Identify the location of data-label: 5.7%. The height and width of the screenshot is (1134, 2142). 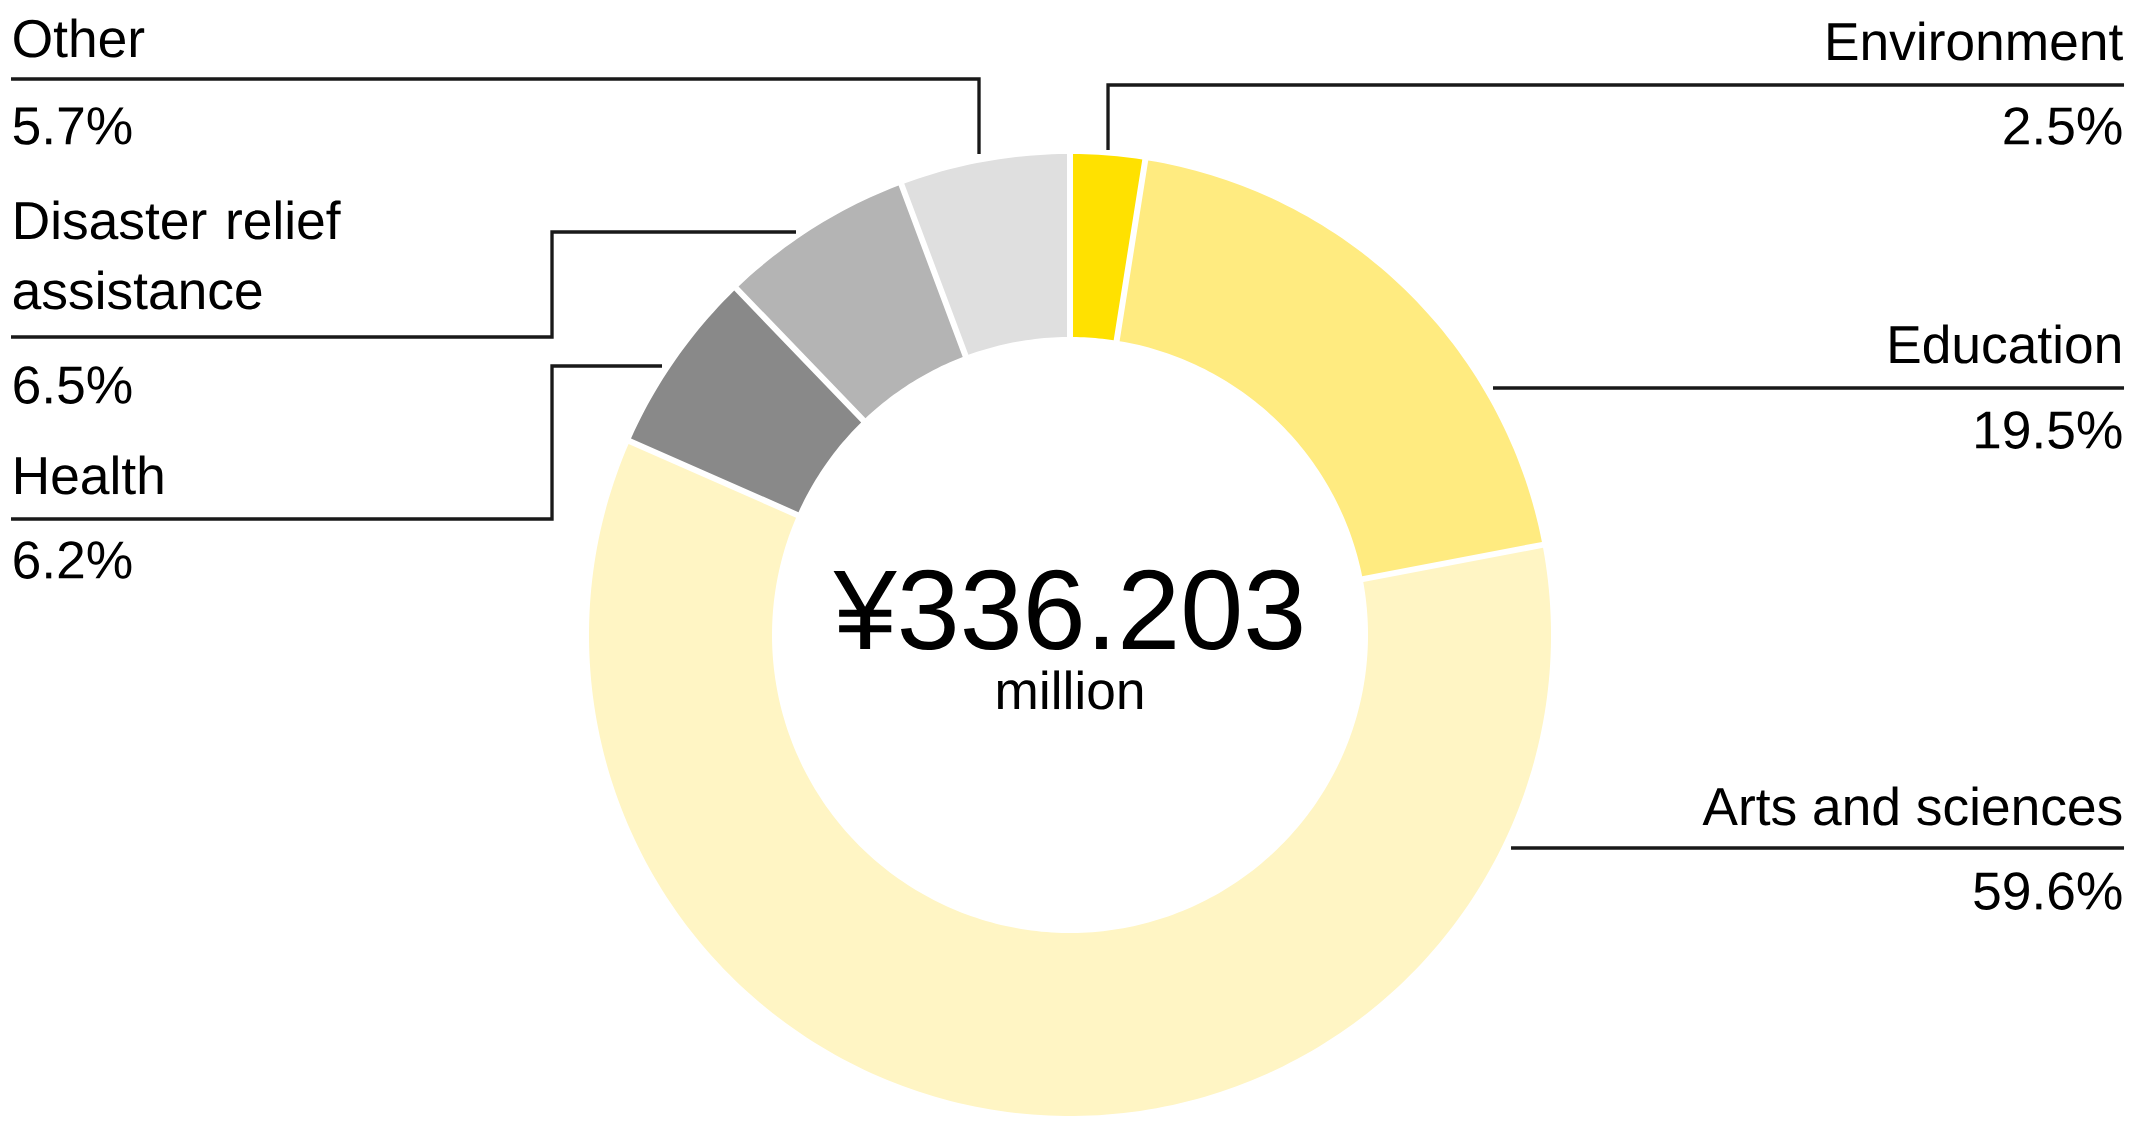
(72, 126).